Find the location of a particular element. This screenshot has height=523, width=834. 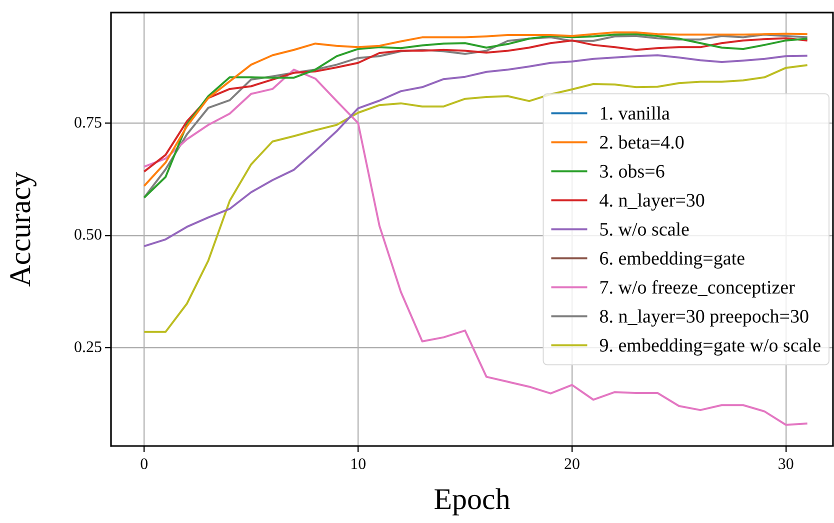

legend-label: 4. n_layer=30 is located at coordinates (652, 201).